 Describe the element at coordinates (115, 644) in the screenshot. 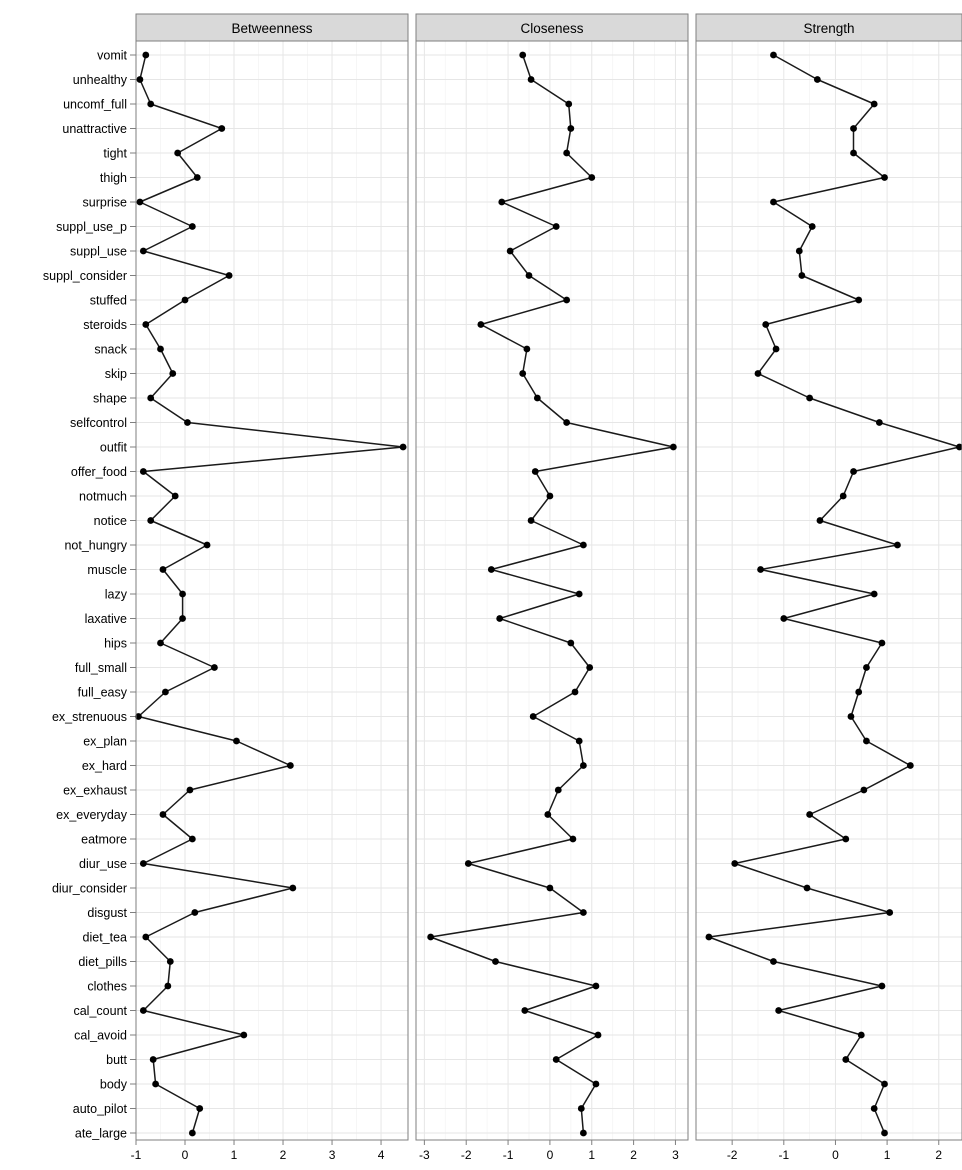

I see `y-tick-label: hips` at that location.